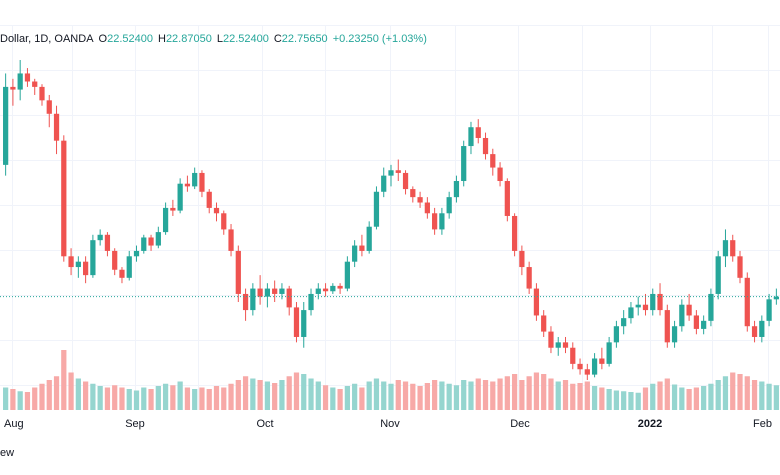 This screenshot has width=780, height=475. What do you see at coordinates (7, 453) in the screenshot?
I see `footer-text: ew` at bounding box center [7, 453].